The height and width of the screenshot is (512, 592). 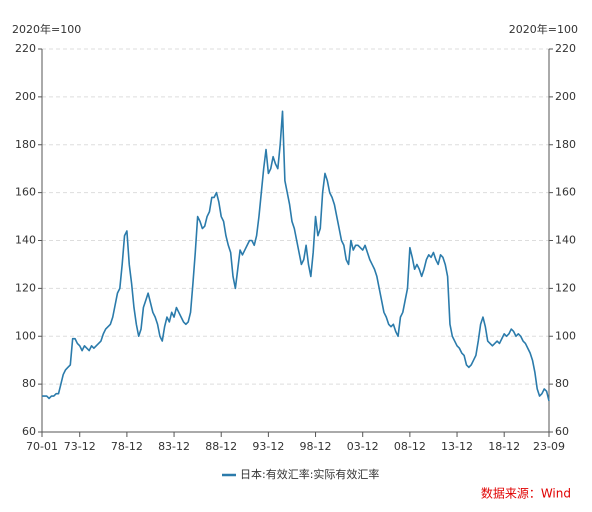 I want to click on y-tick-label-right: 220, so click(x=565, y=48).